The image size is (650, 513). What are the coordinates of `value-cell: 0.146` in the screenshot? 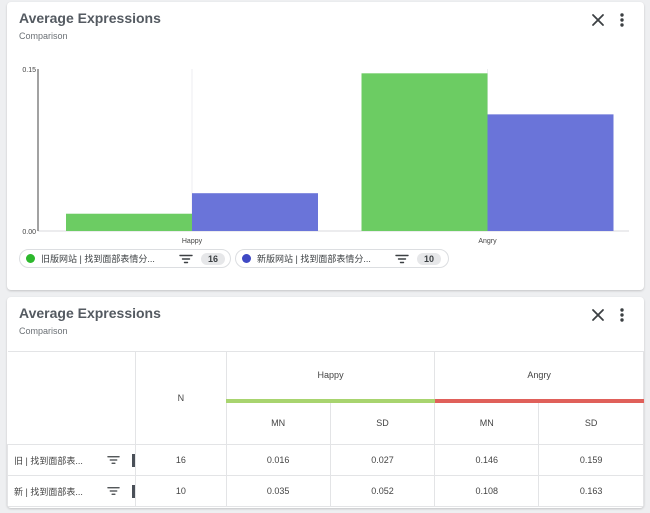 It's located at (487, 460).